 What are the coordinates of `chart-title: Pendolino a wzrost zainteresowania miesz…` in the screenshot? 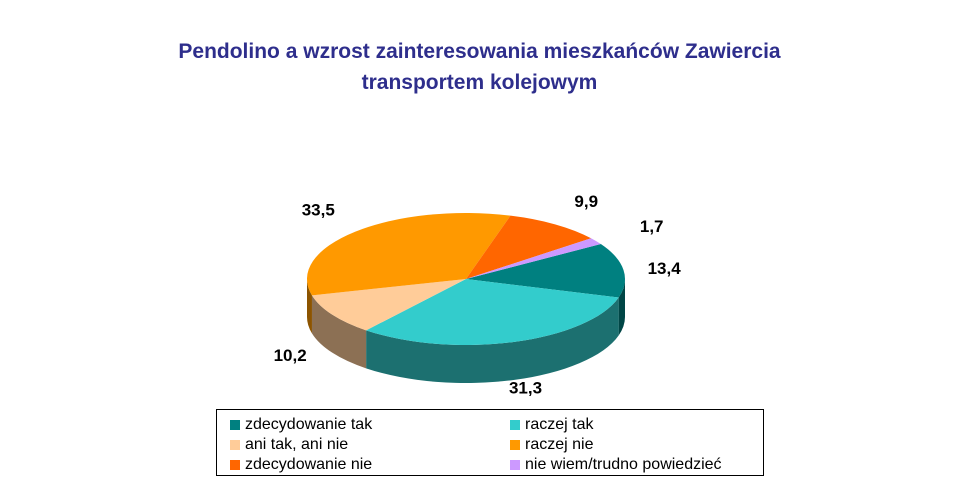 It's located at (479, 67).